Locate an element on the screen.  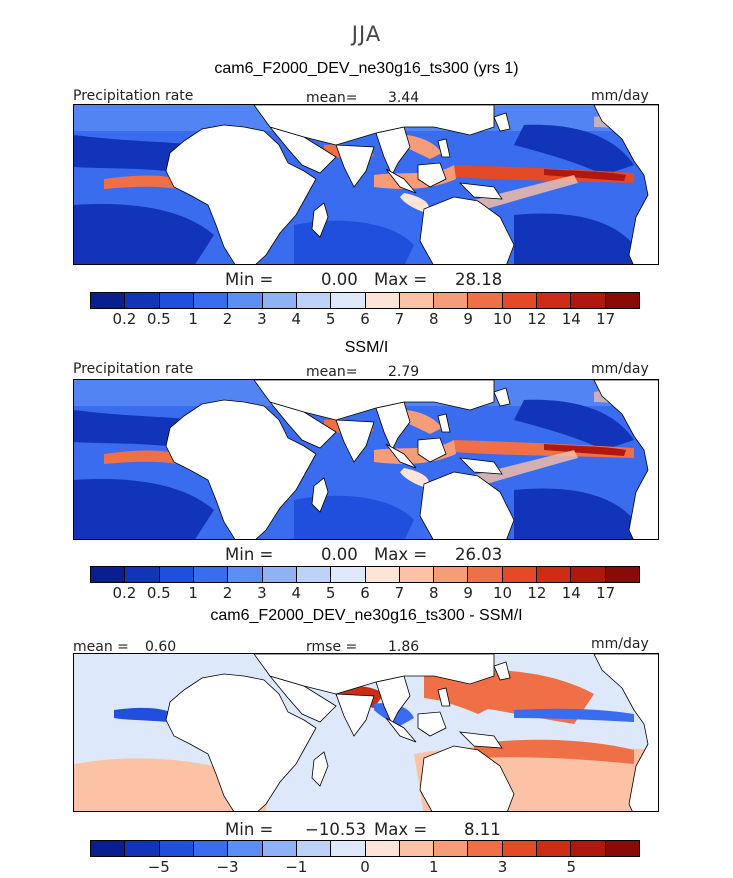
sep-dry is located at coordinates (574, 238).